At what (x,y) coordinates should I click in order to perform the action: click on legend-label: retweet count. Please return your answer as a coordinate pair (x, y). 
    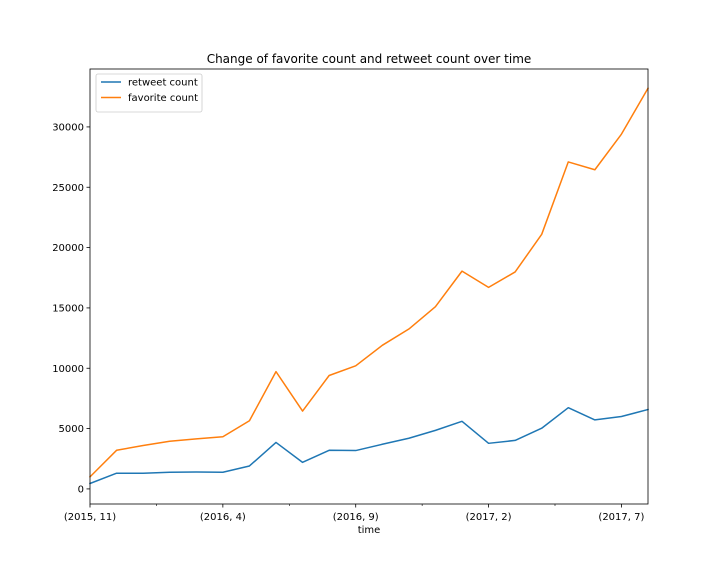
    Looking at the image, I should click on (163, 83).